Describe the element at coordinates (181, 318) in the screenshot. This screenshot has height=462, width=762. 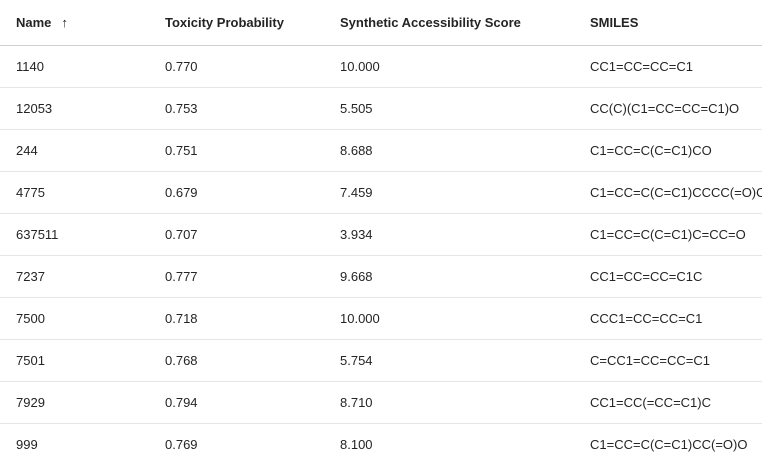
I see `cell-toxicity: 0.718` at that location.